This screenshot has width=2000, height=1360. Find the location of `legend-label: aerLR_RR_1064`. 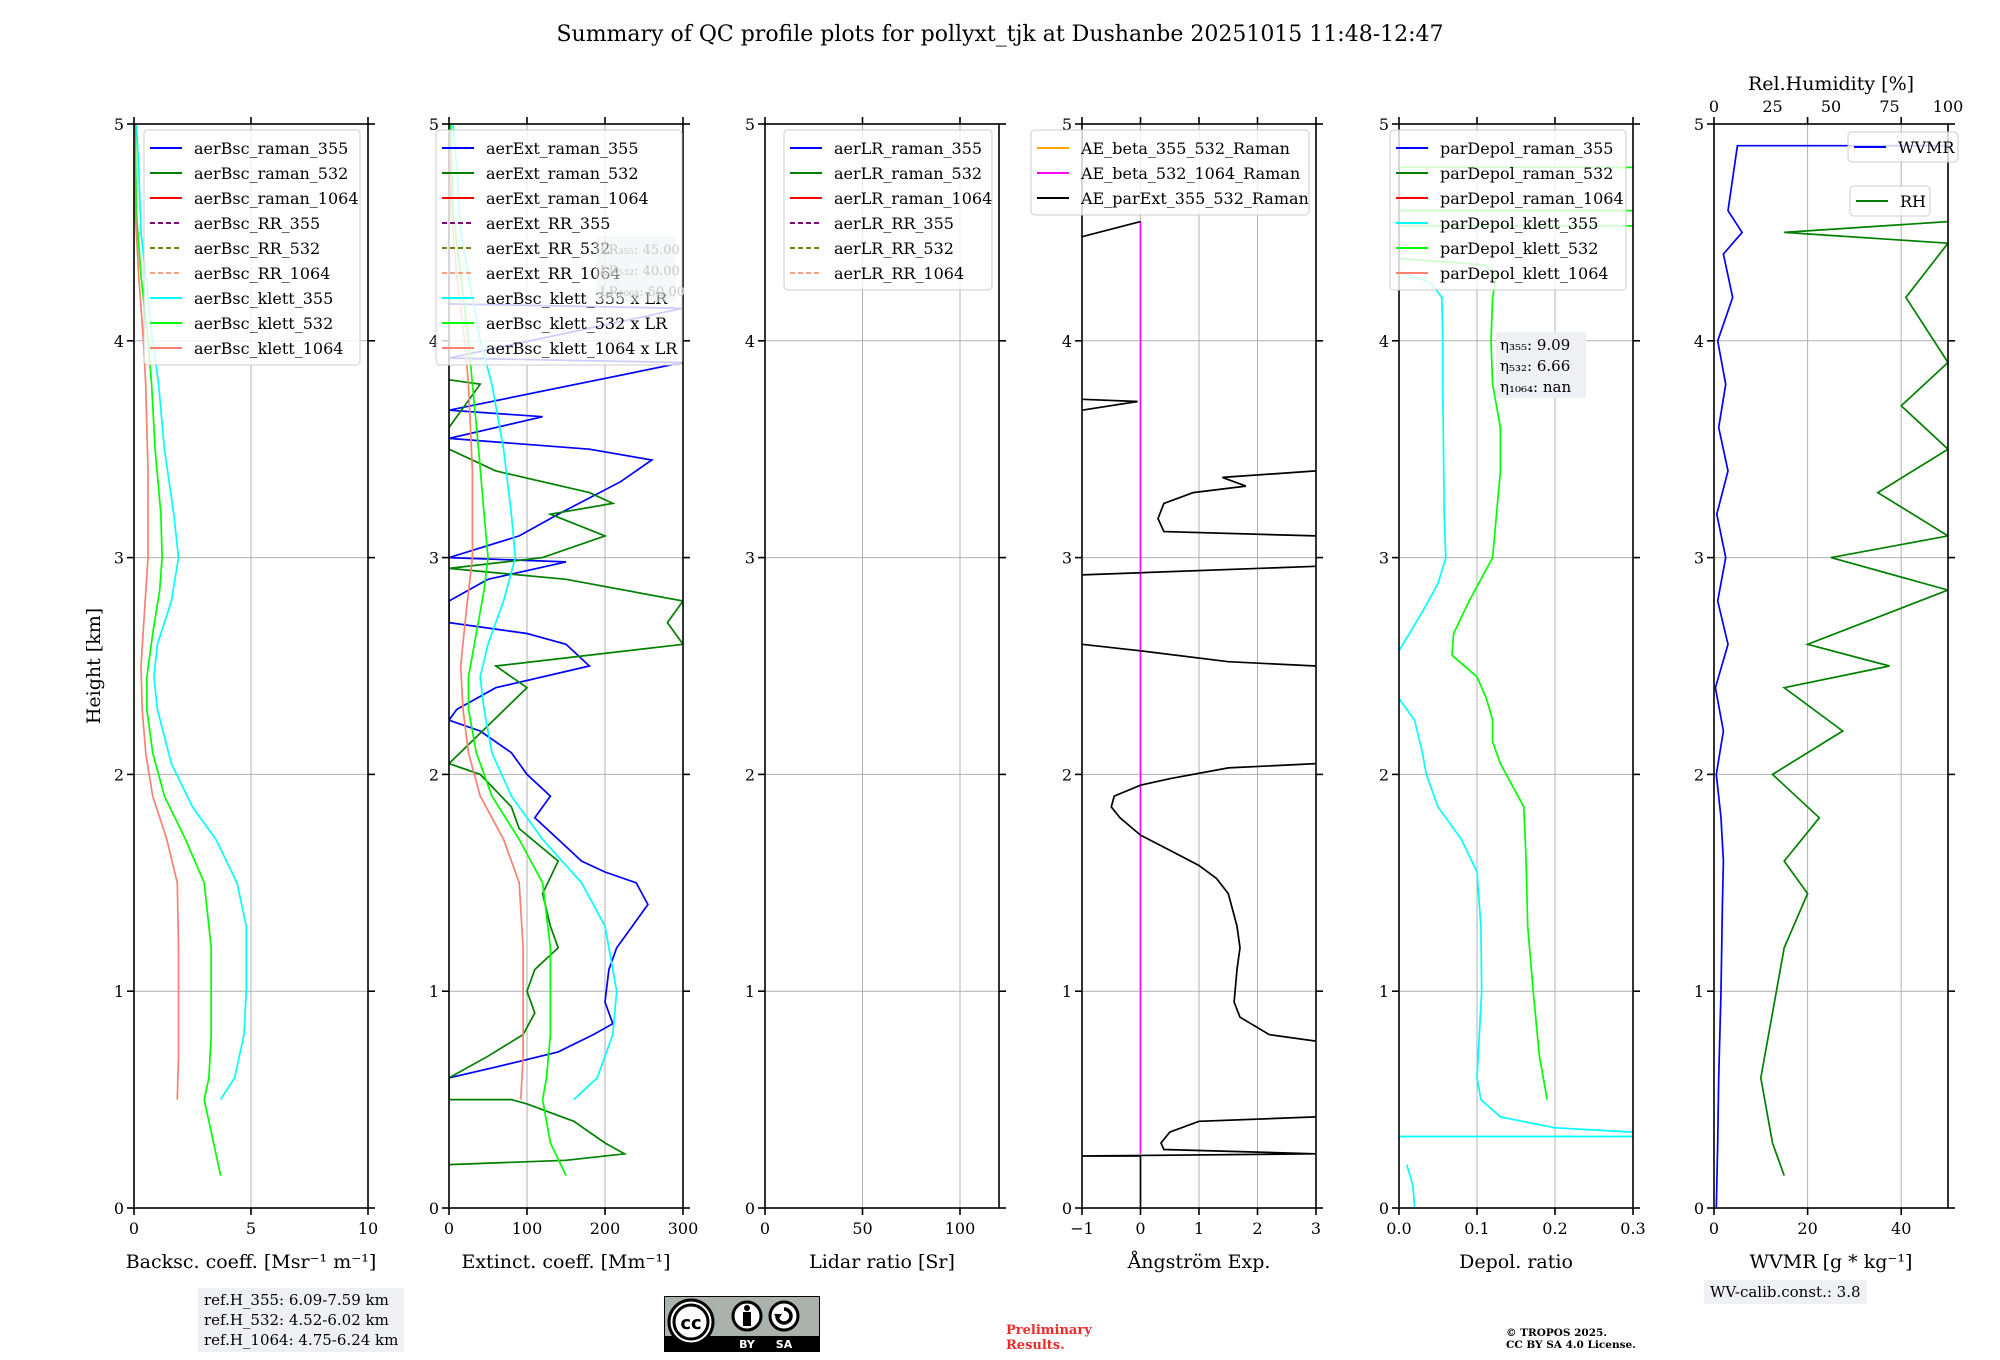

legend-label: aerLR_RR_1064 is located at coordinates (899, 273).